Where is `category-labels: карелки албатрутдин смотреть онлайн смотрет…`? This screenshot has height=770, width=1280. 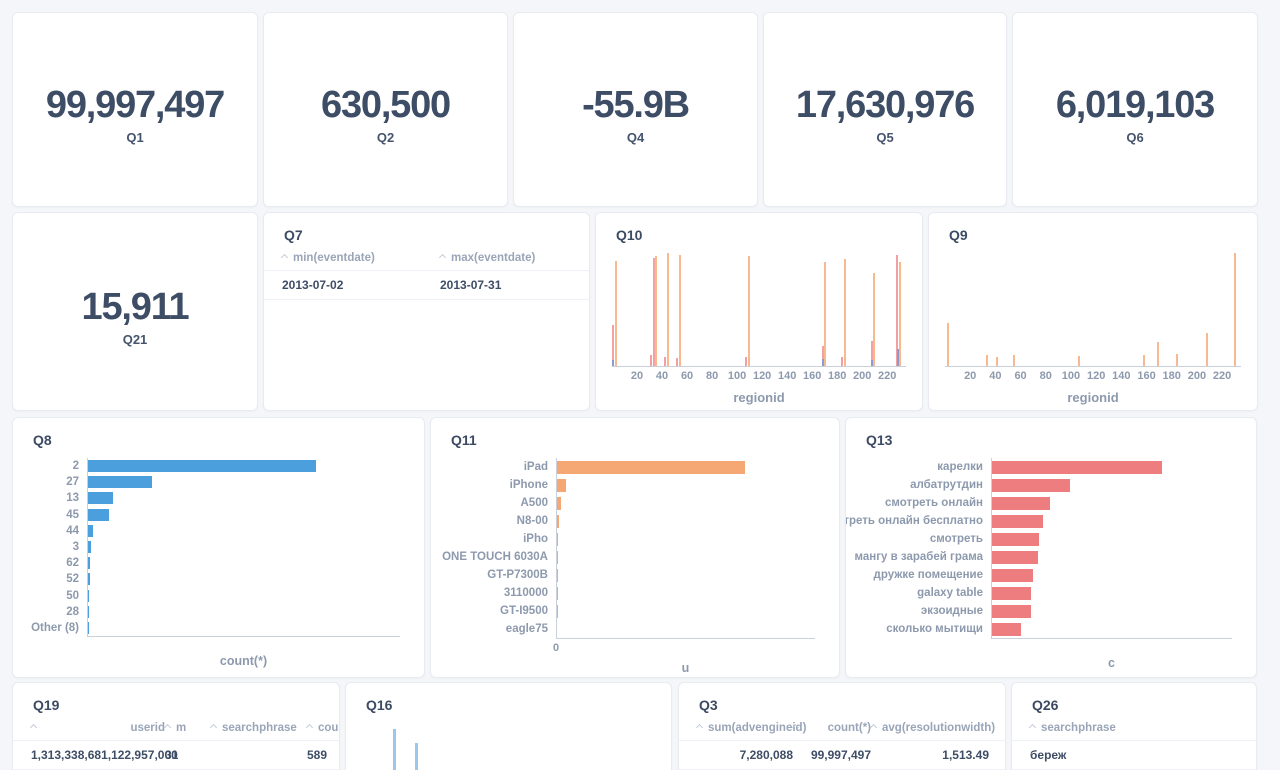 category-labels: карелки албатрутдин смотреть онлайн смотрет… is located at coordinates (918, 548).